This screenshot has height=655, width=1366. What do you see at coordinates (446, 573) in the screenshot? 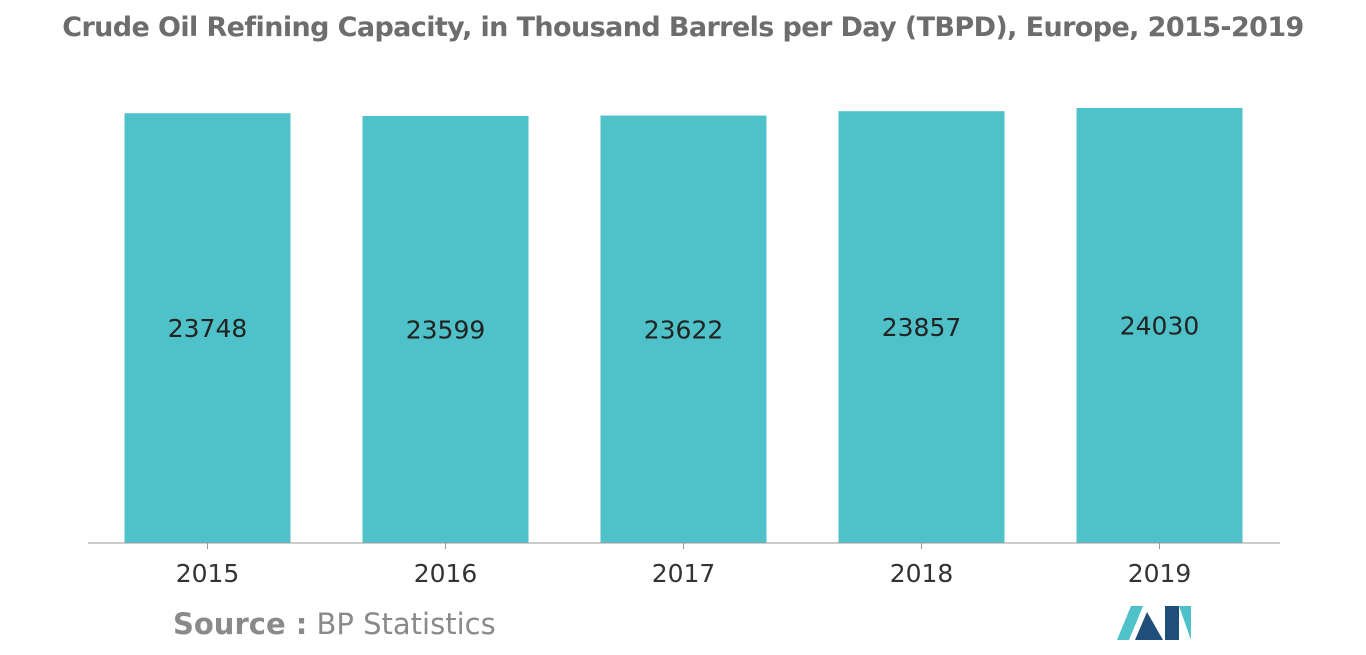
I see `x-tick-label-2016: 2016` at bounding box center [446, 573].